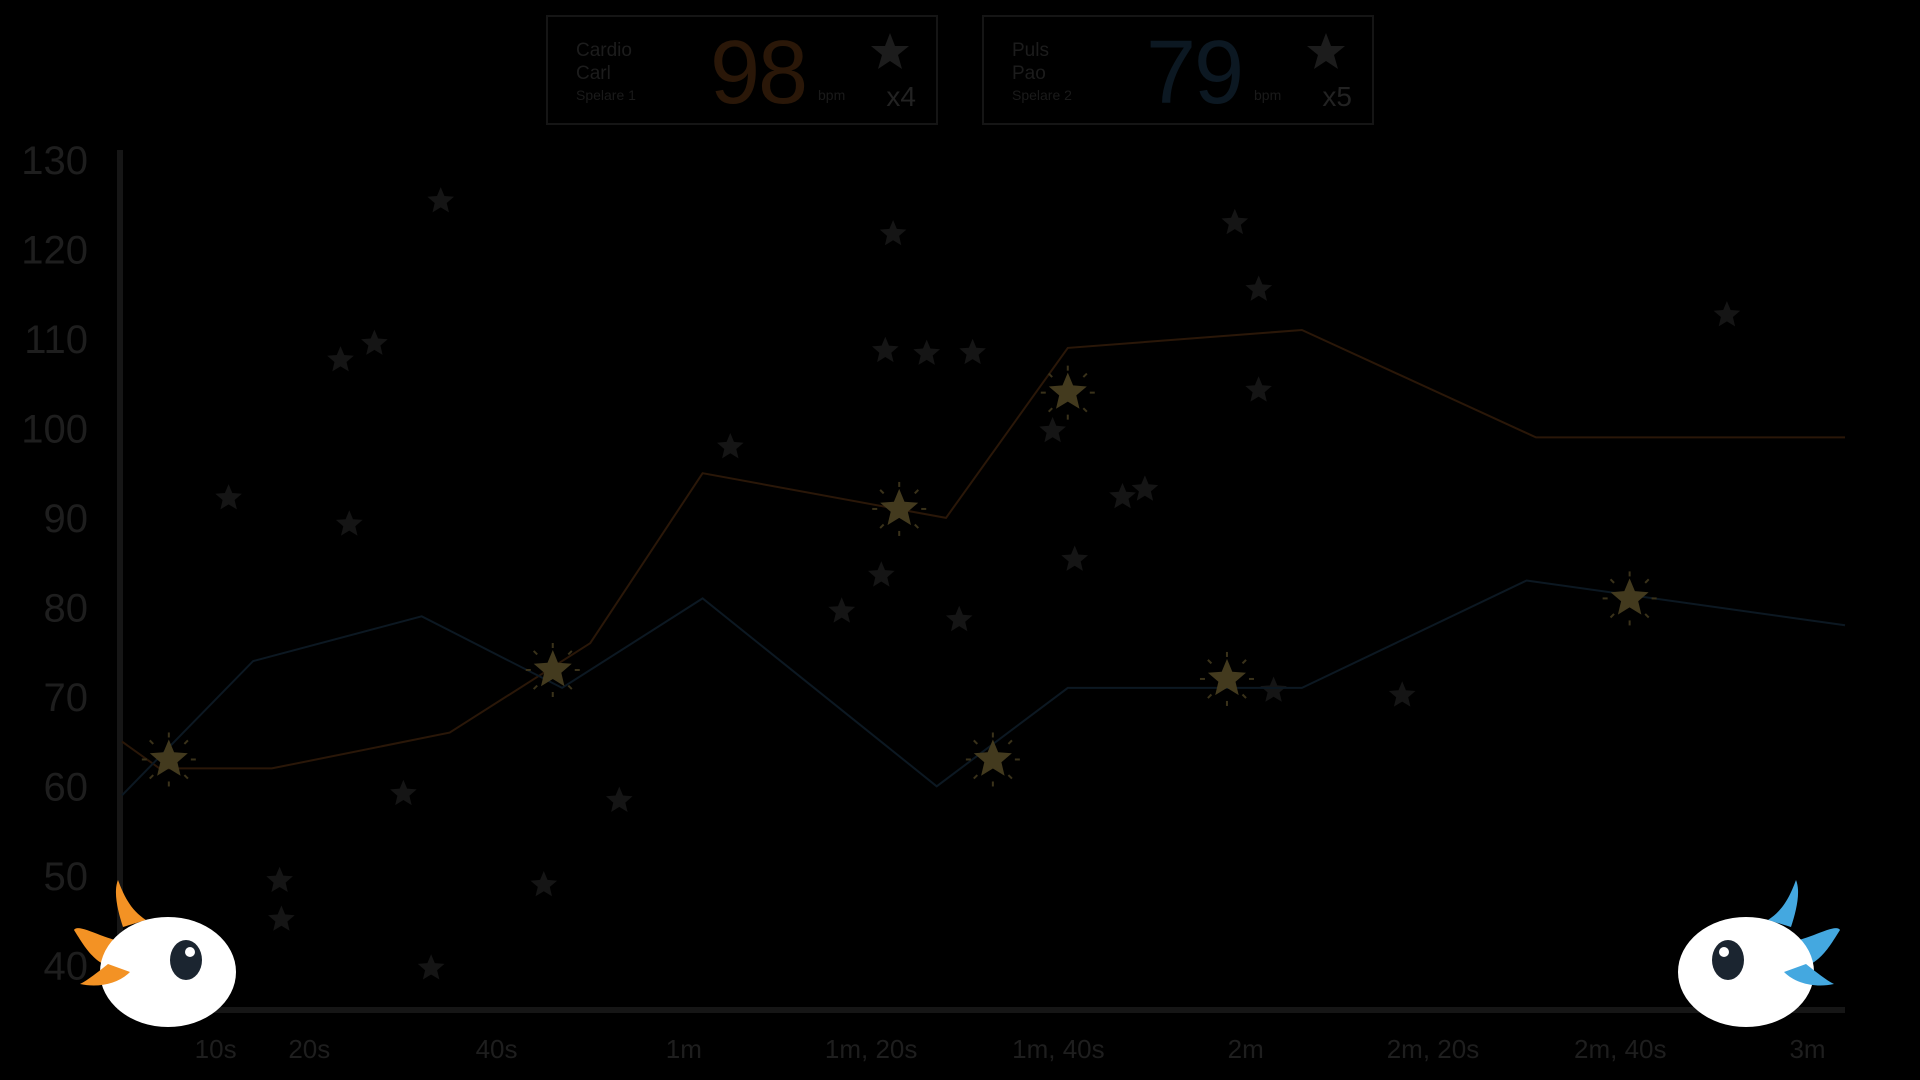 Image resolution: width=1920 pixels, height=1080 pixels. What do you see at coordinates (901, 96) in the screenshot?
I see `player-1-star-count: x4` at bounding box center [901, 96].